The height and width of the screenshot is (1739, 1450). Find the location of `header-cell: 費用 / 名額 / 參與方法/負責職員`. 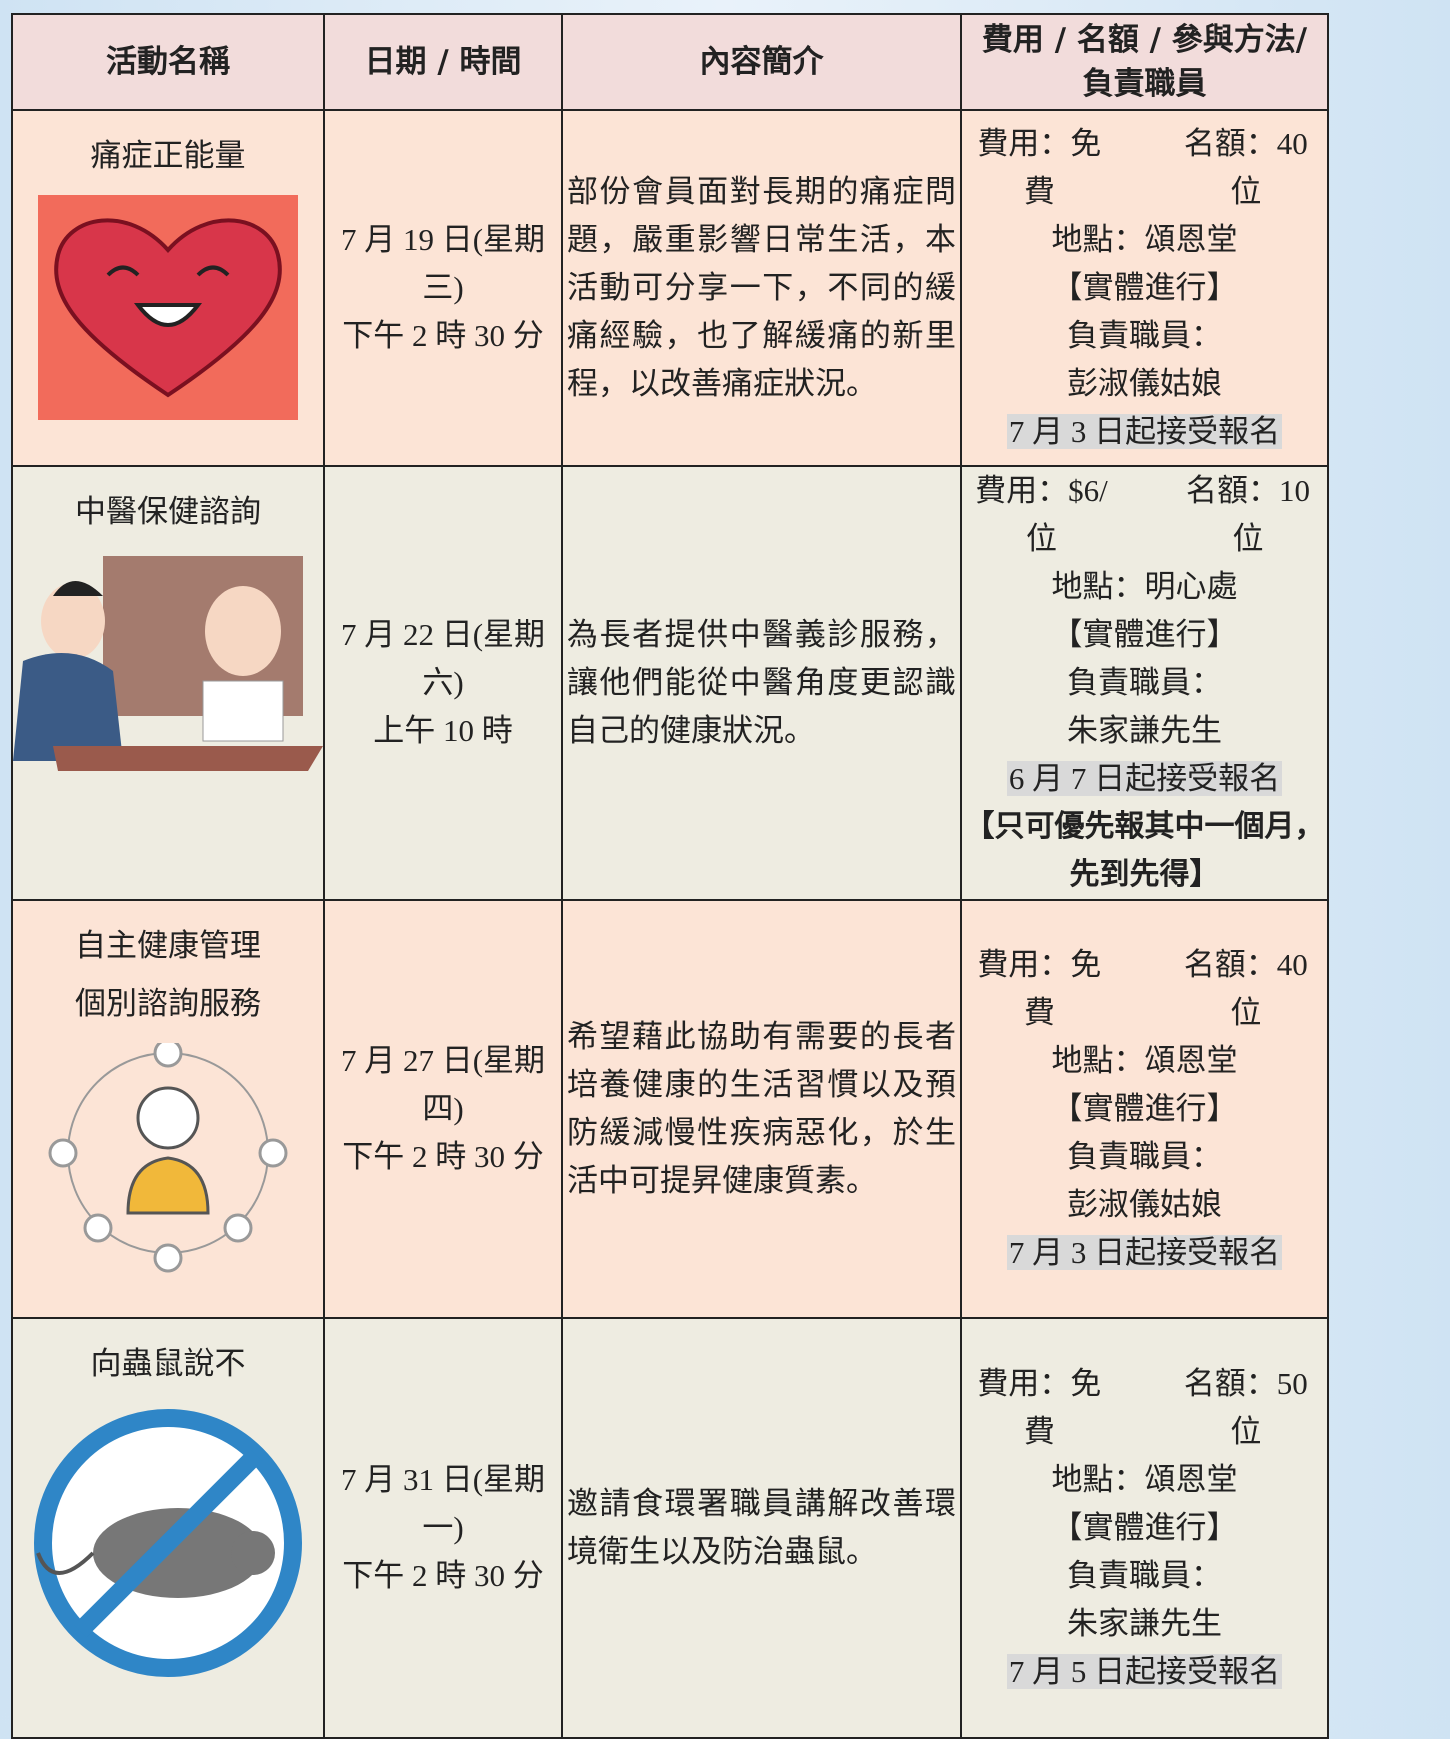

header-cell: 費用 / 名額 / 參與方法/負責職員 is located at coordinates (1144, 62).